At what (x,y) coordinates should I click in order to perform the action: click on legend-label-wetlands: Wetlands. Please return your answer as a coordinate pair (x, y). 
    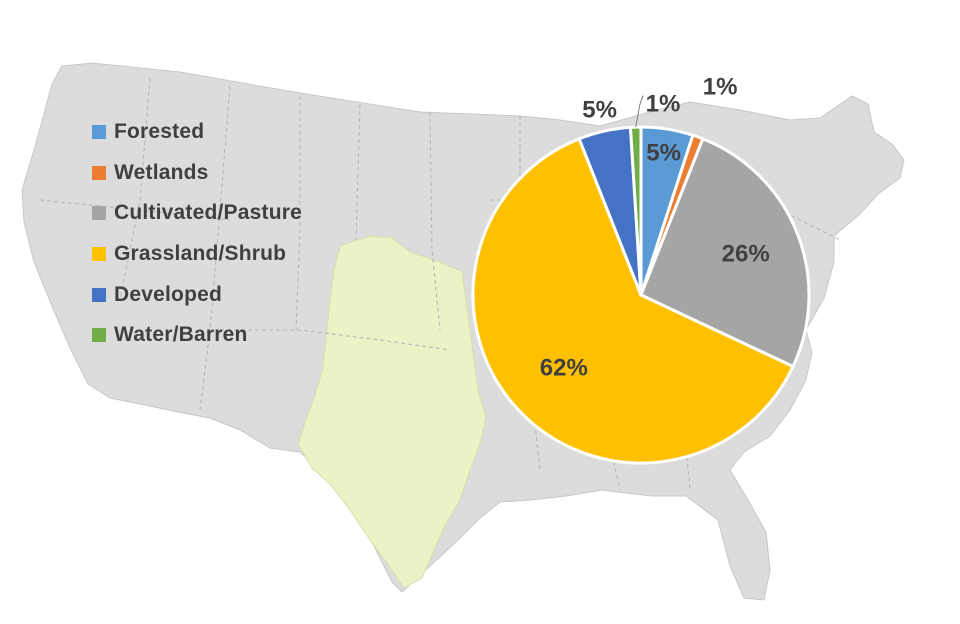
    Looking at the image, I should click on (161, 172).